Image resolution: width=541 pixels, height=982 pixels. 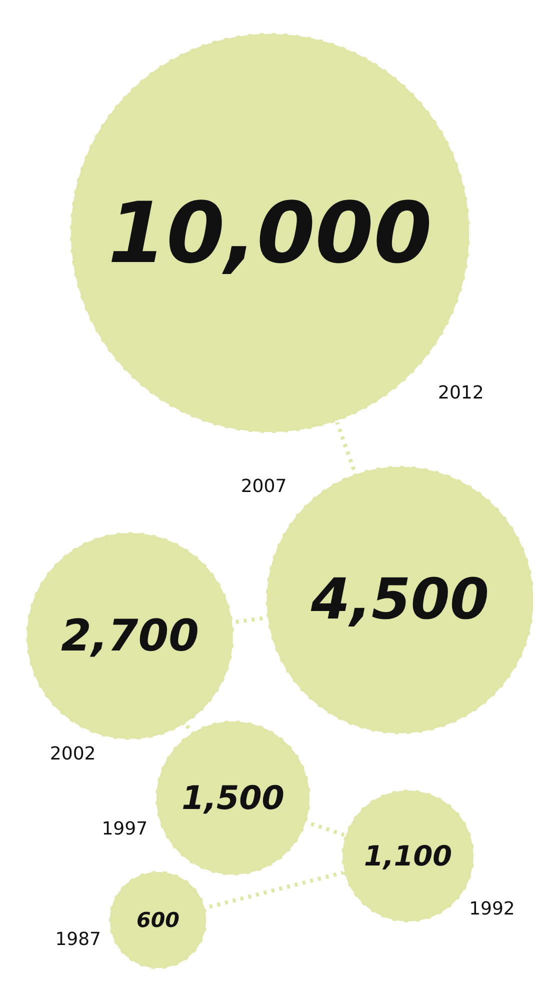 What do you see at coordinates (270, 233) in the screenshot?
I see `data-label: 10,000` at bounding box center [270, 233].